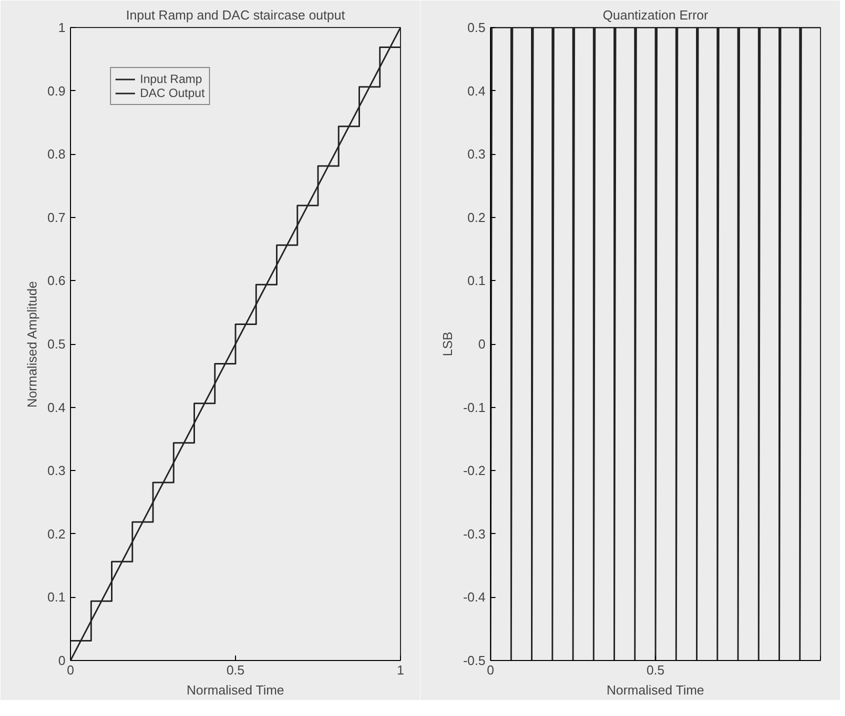 The width and height of the screenshot is (845, 716). What do you see at coordinates (56, 90) in the screenshot?
I see `y-tick-label: 0.9` at bounding box center [56, 90].